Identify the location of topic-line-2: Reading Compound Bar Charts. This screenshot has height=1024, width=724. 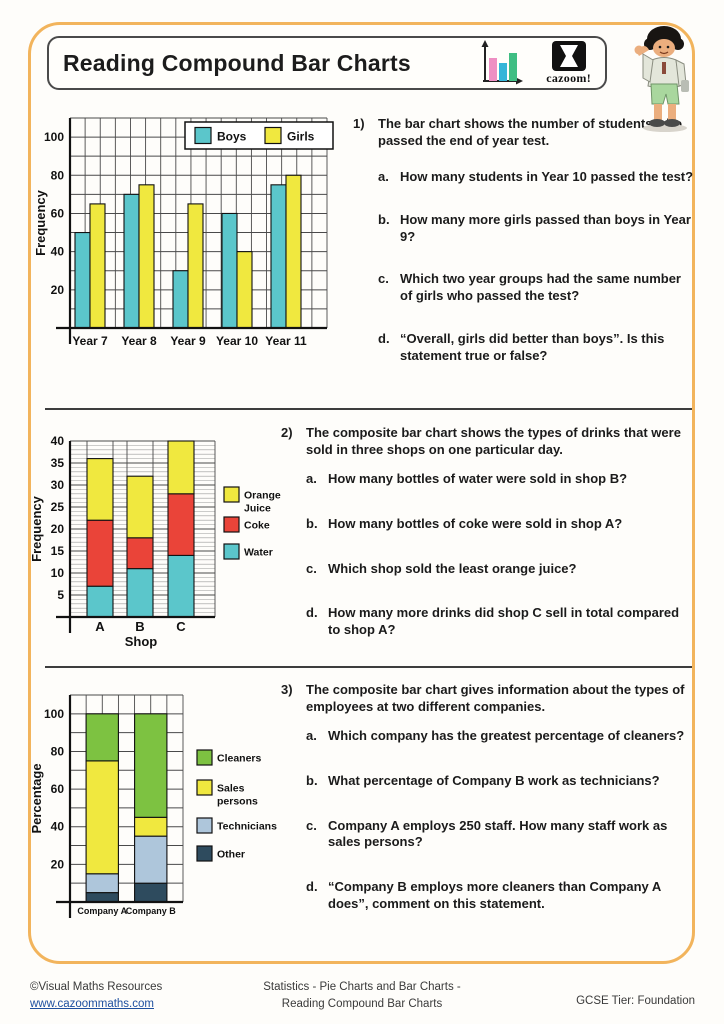
(362, 1003).